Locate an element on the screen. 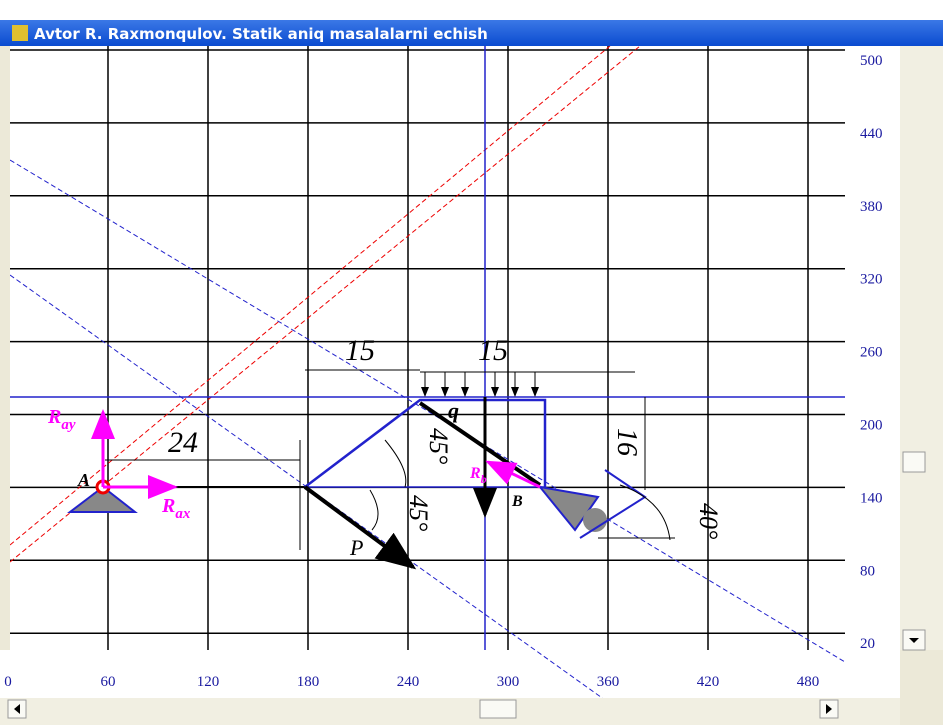 The width and height of the screenshot is (943, 725). y-tick-label: 80 is located at coordinates (867, 571).